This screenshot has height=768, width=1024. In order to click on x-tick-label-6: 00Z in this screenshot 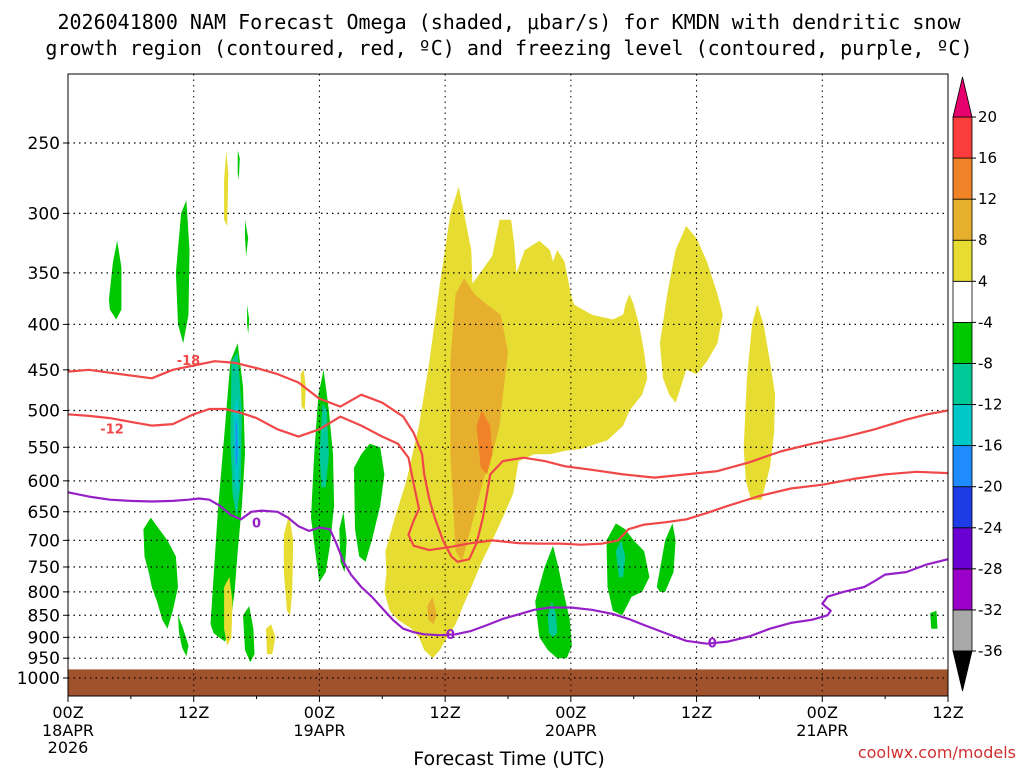, I will do `click(822, 712)`.